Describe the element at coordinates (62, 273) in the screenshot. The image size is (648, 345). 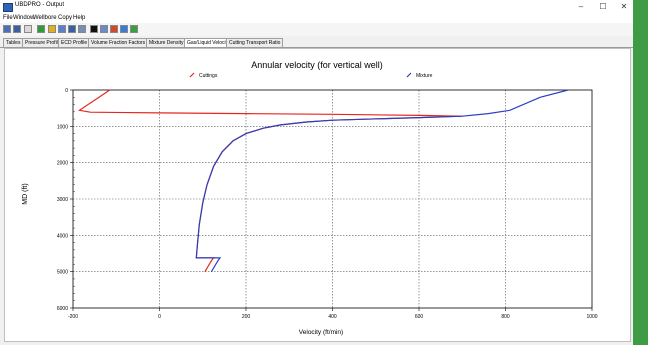
I see `y-tick-label: 5000` at that location.